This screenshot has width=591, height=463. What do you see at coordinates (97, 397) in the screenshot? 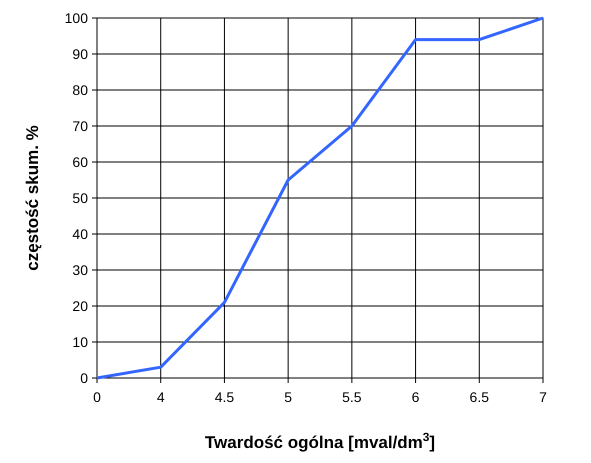
I see `x-tick-label: 0` at bounding box center [97, 397].